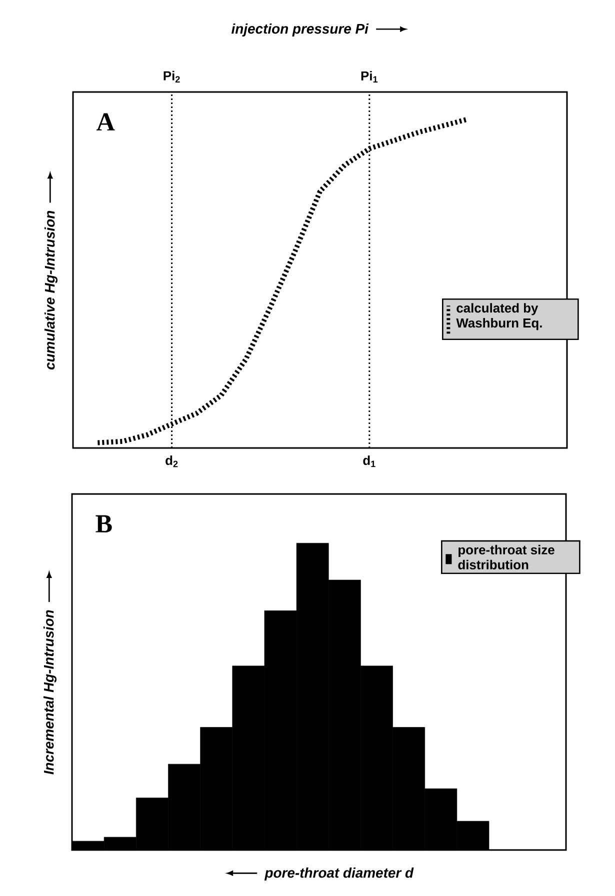 This screenshot has height=896, width=615. I want to click on x2-axis-title: injection pressure Pi, so click(300, 29).